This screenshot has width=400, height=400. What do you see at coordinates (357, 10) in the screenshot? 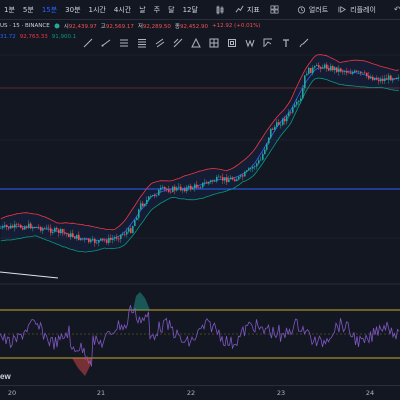
I see `replay-button: 리플레이` at bounding box center [357, 10].